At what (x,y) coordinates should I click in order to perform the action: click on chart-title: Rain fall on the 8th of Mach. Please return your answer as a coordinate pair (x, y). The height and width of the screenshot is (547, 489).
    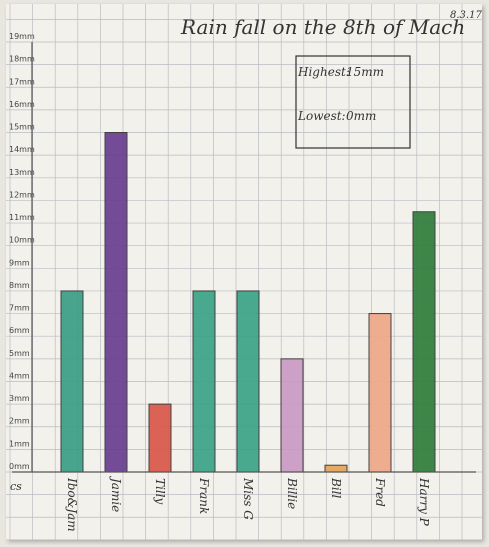
    Looking at the image, I should click on (322, 27).